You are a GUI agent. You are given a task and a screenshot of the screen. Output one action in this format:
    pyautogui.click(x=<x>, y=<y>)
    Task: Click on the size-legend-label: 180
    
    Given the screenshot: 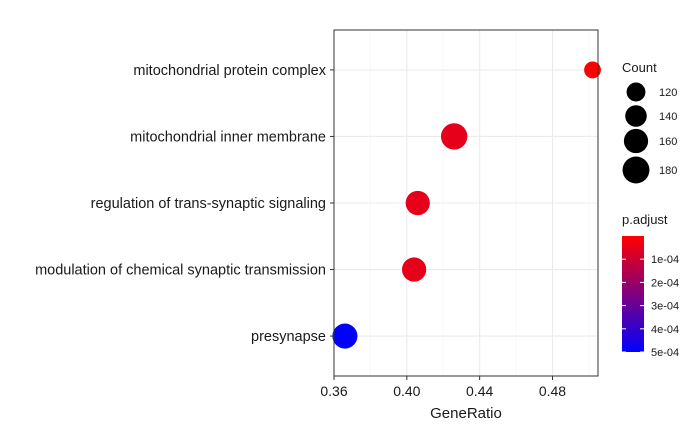 What is the action you would take?
    pyautogui.click(x=668, y=171)
    